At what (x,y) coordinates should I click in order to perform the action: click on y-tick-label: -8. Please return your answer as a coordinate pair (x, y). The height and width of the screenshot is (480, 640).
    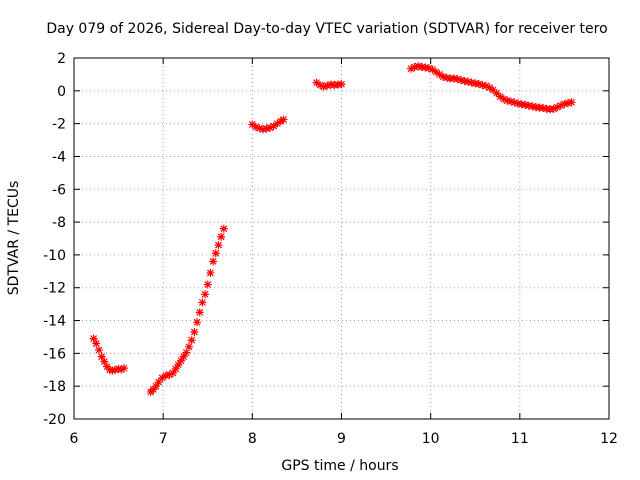
    Looking at the image, I should click on (59, 223).